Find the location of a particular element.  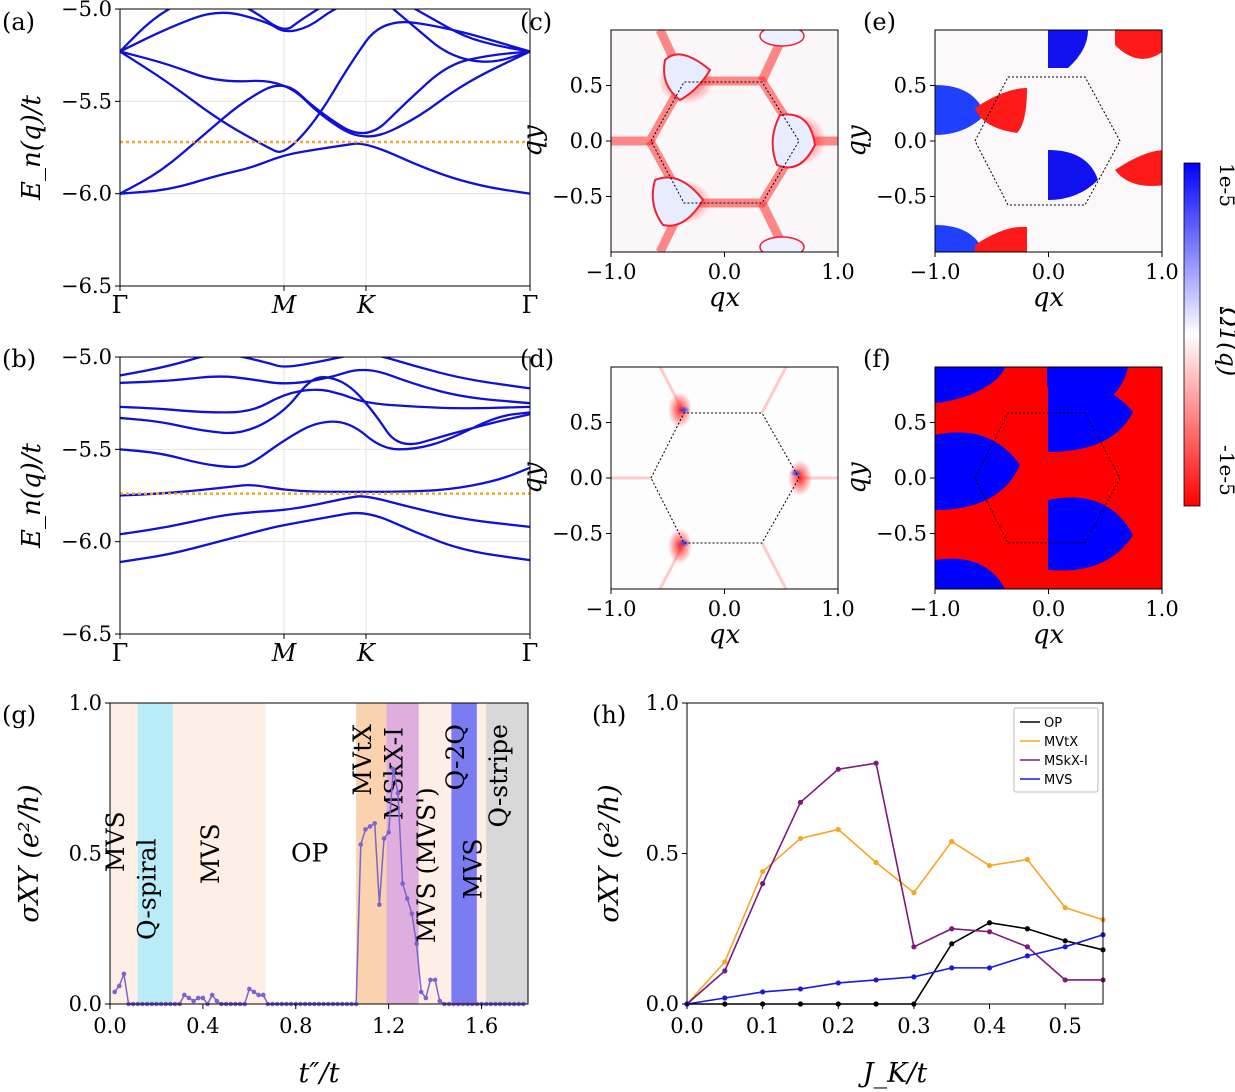

y-tick-label: −6.0 is located at coordinates (86, 194).